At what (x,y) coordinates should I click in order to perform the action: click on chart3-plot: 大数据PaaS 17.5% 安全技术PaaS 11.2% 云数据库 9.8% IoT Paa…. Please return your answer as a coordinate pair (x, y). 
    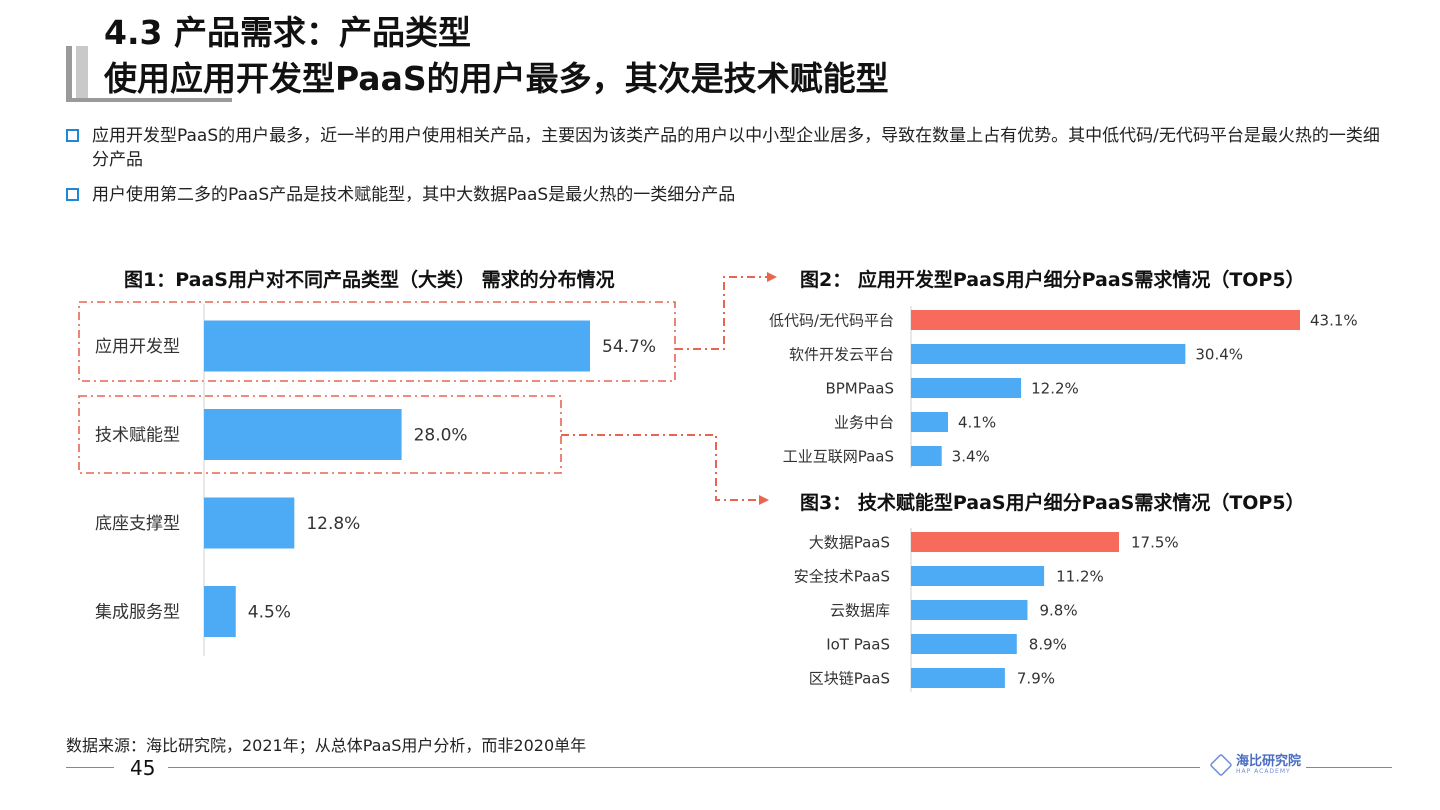
    Looking at the image, I should click on (986, 610).